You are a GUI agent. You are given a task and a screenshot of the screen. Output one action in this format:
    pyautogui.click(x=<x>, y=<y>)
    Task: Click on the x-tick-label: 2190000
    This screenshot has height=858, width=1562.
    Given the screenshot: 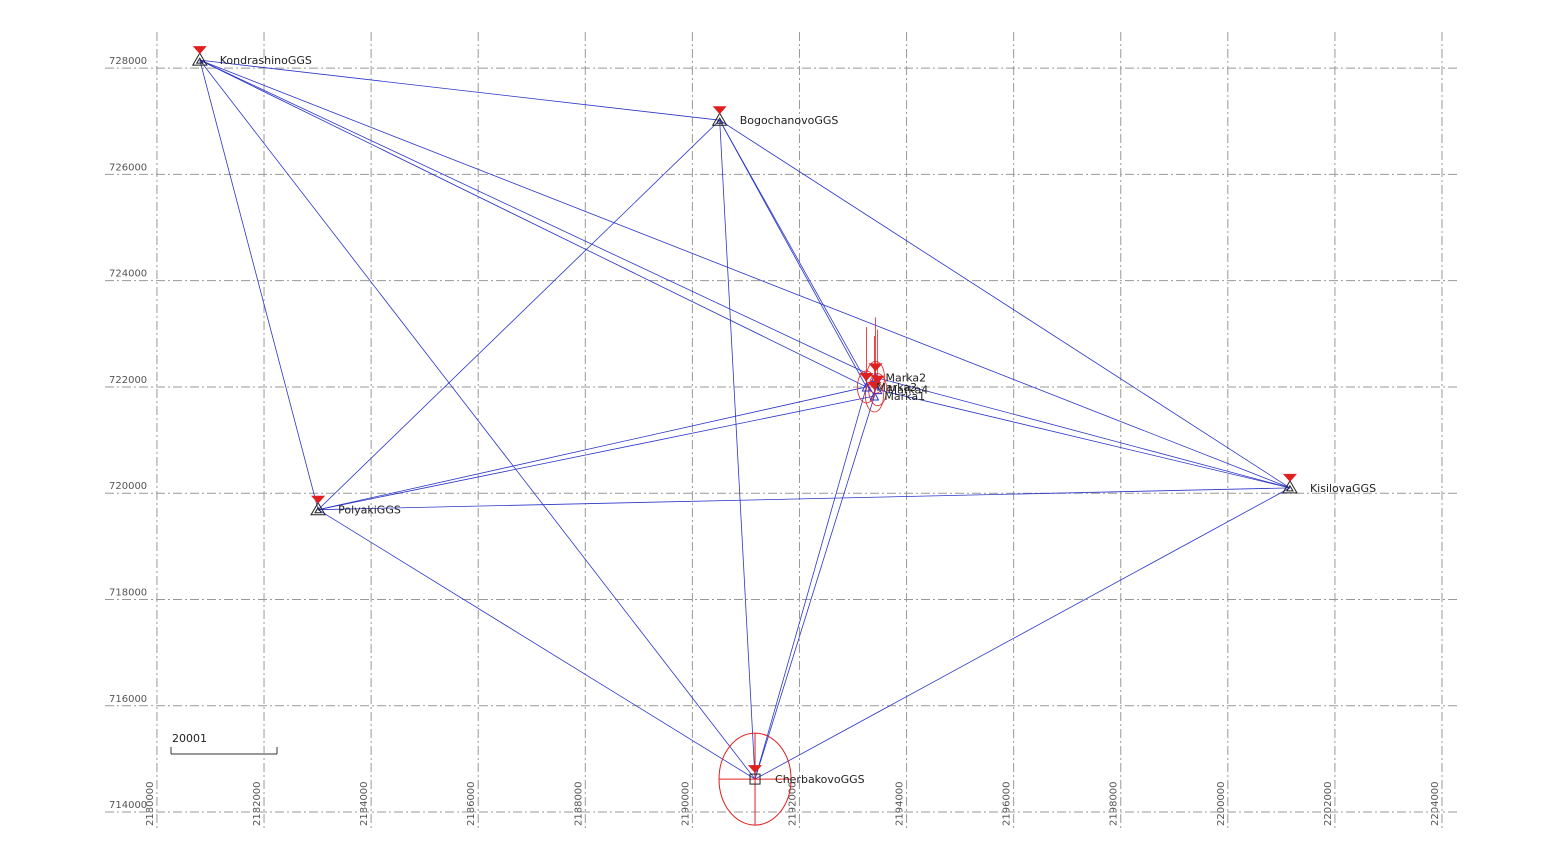 What is the action you would take?
    pyautogui.click(x=685, y=803)
    